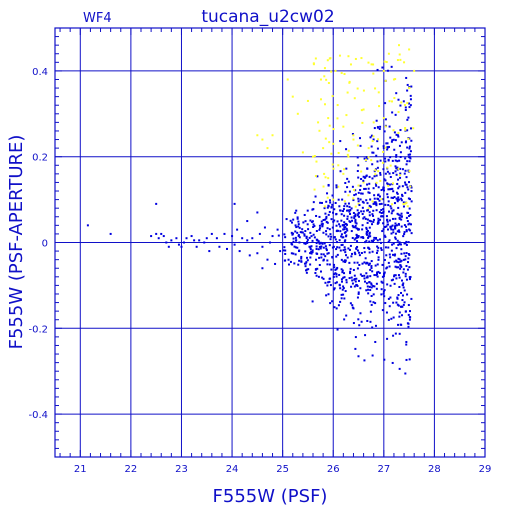  I want to click on x-tick-label: 26, so click(333, 469).